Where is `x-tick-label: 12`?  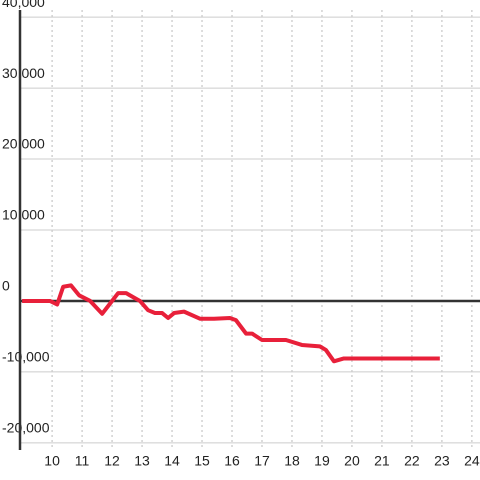
x-tick-label: 12 is located at coordinates (112, 461).